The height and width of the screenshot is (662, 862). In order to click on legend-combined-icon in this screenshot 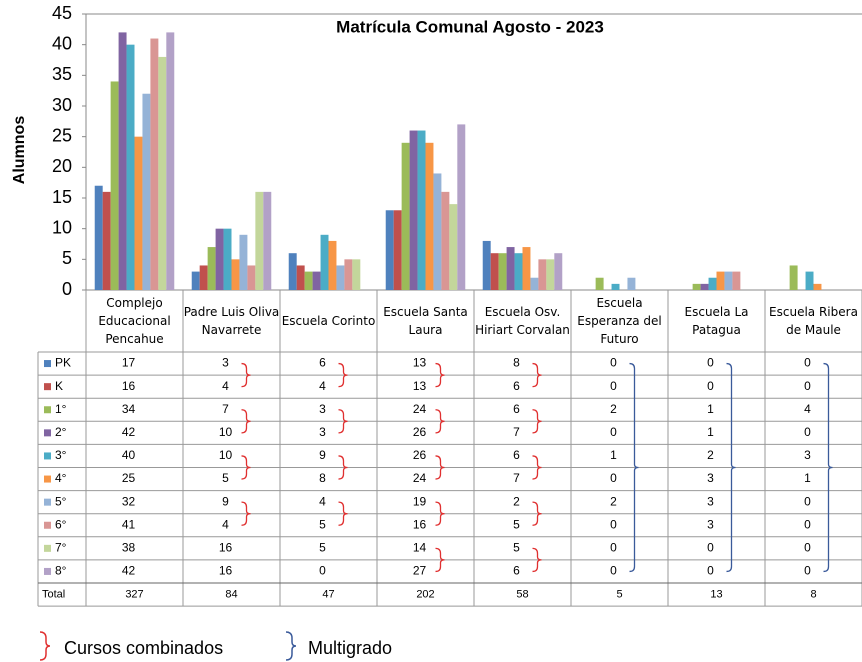, I will do `click(45, 646)`.